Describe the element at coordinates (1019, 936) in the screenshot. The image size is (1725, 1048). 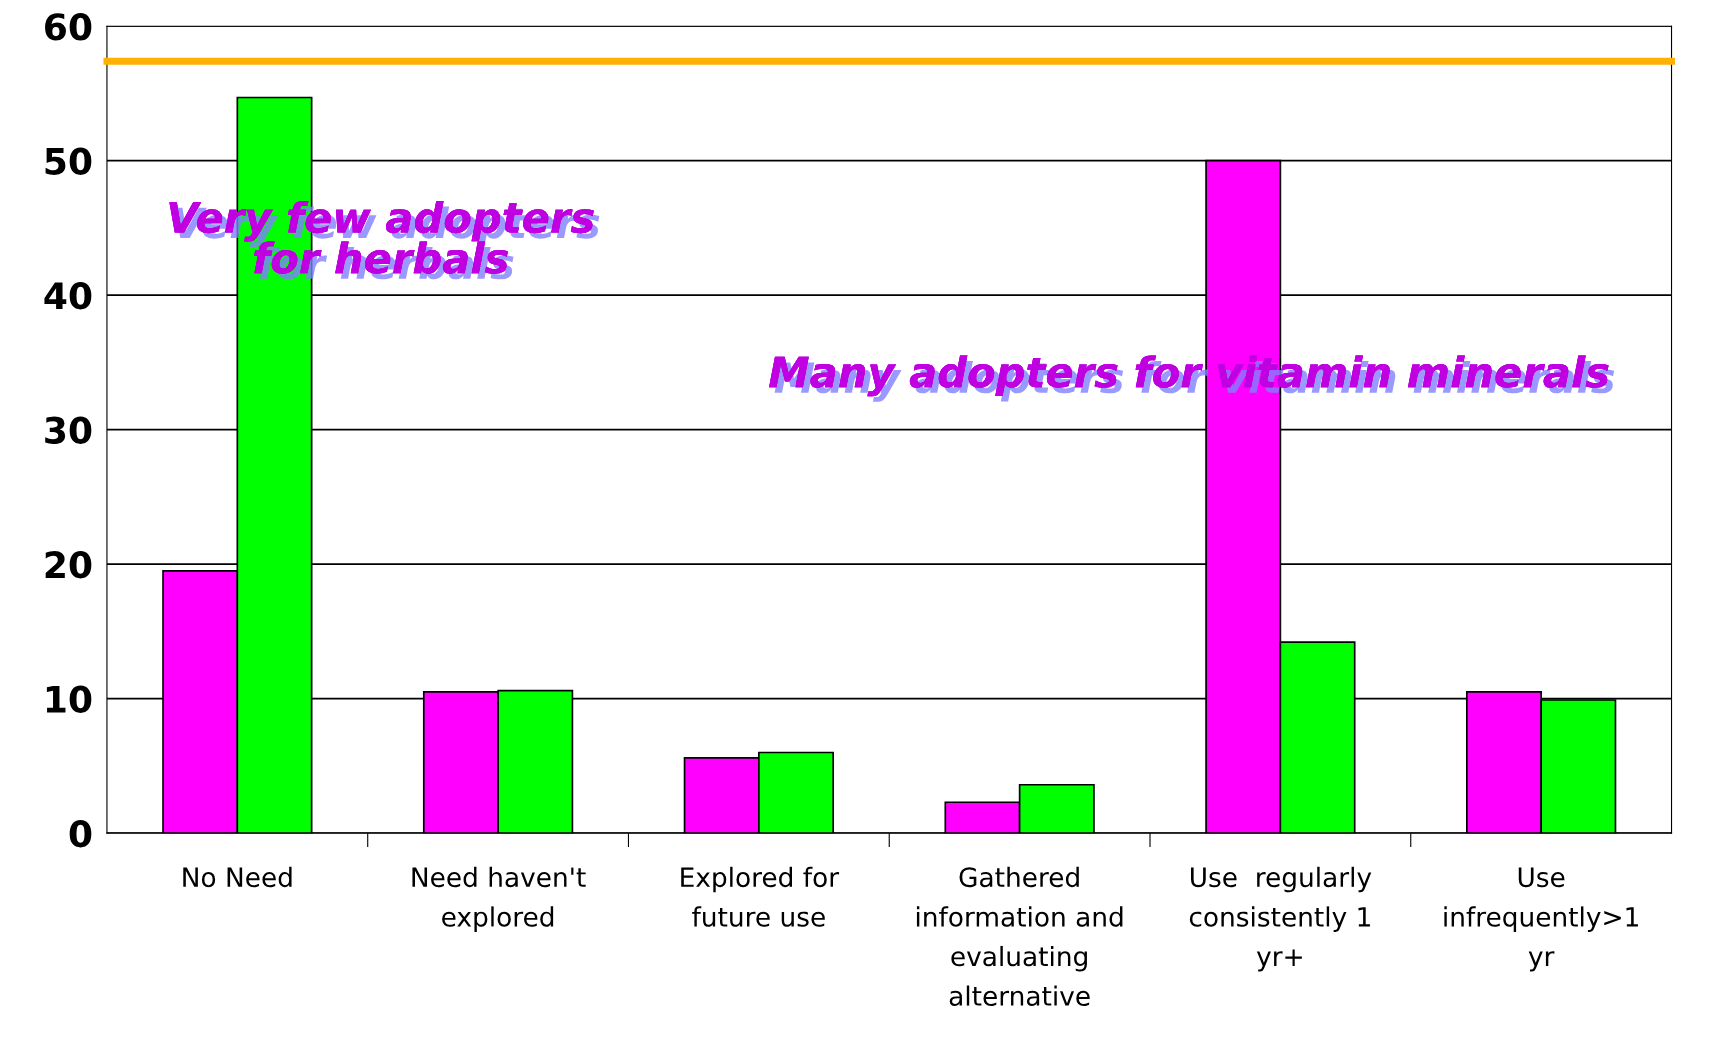
I see `x-tick-label: Gathered information and evaluating alternative` at that location.